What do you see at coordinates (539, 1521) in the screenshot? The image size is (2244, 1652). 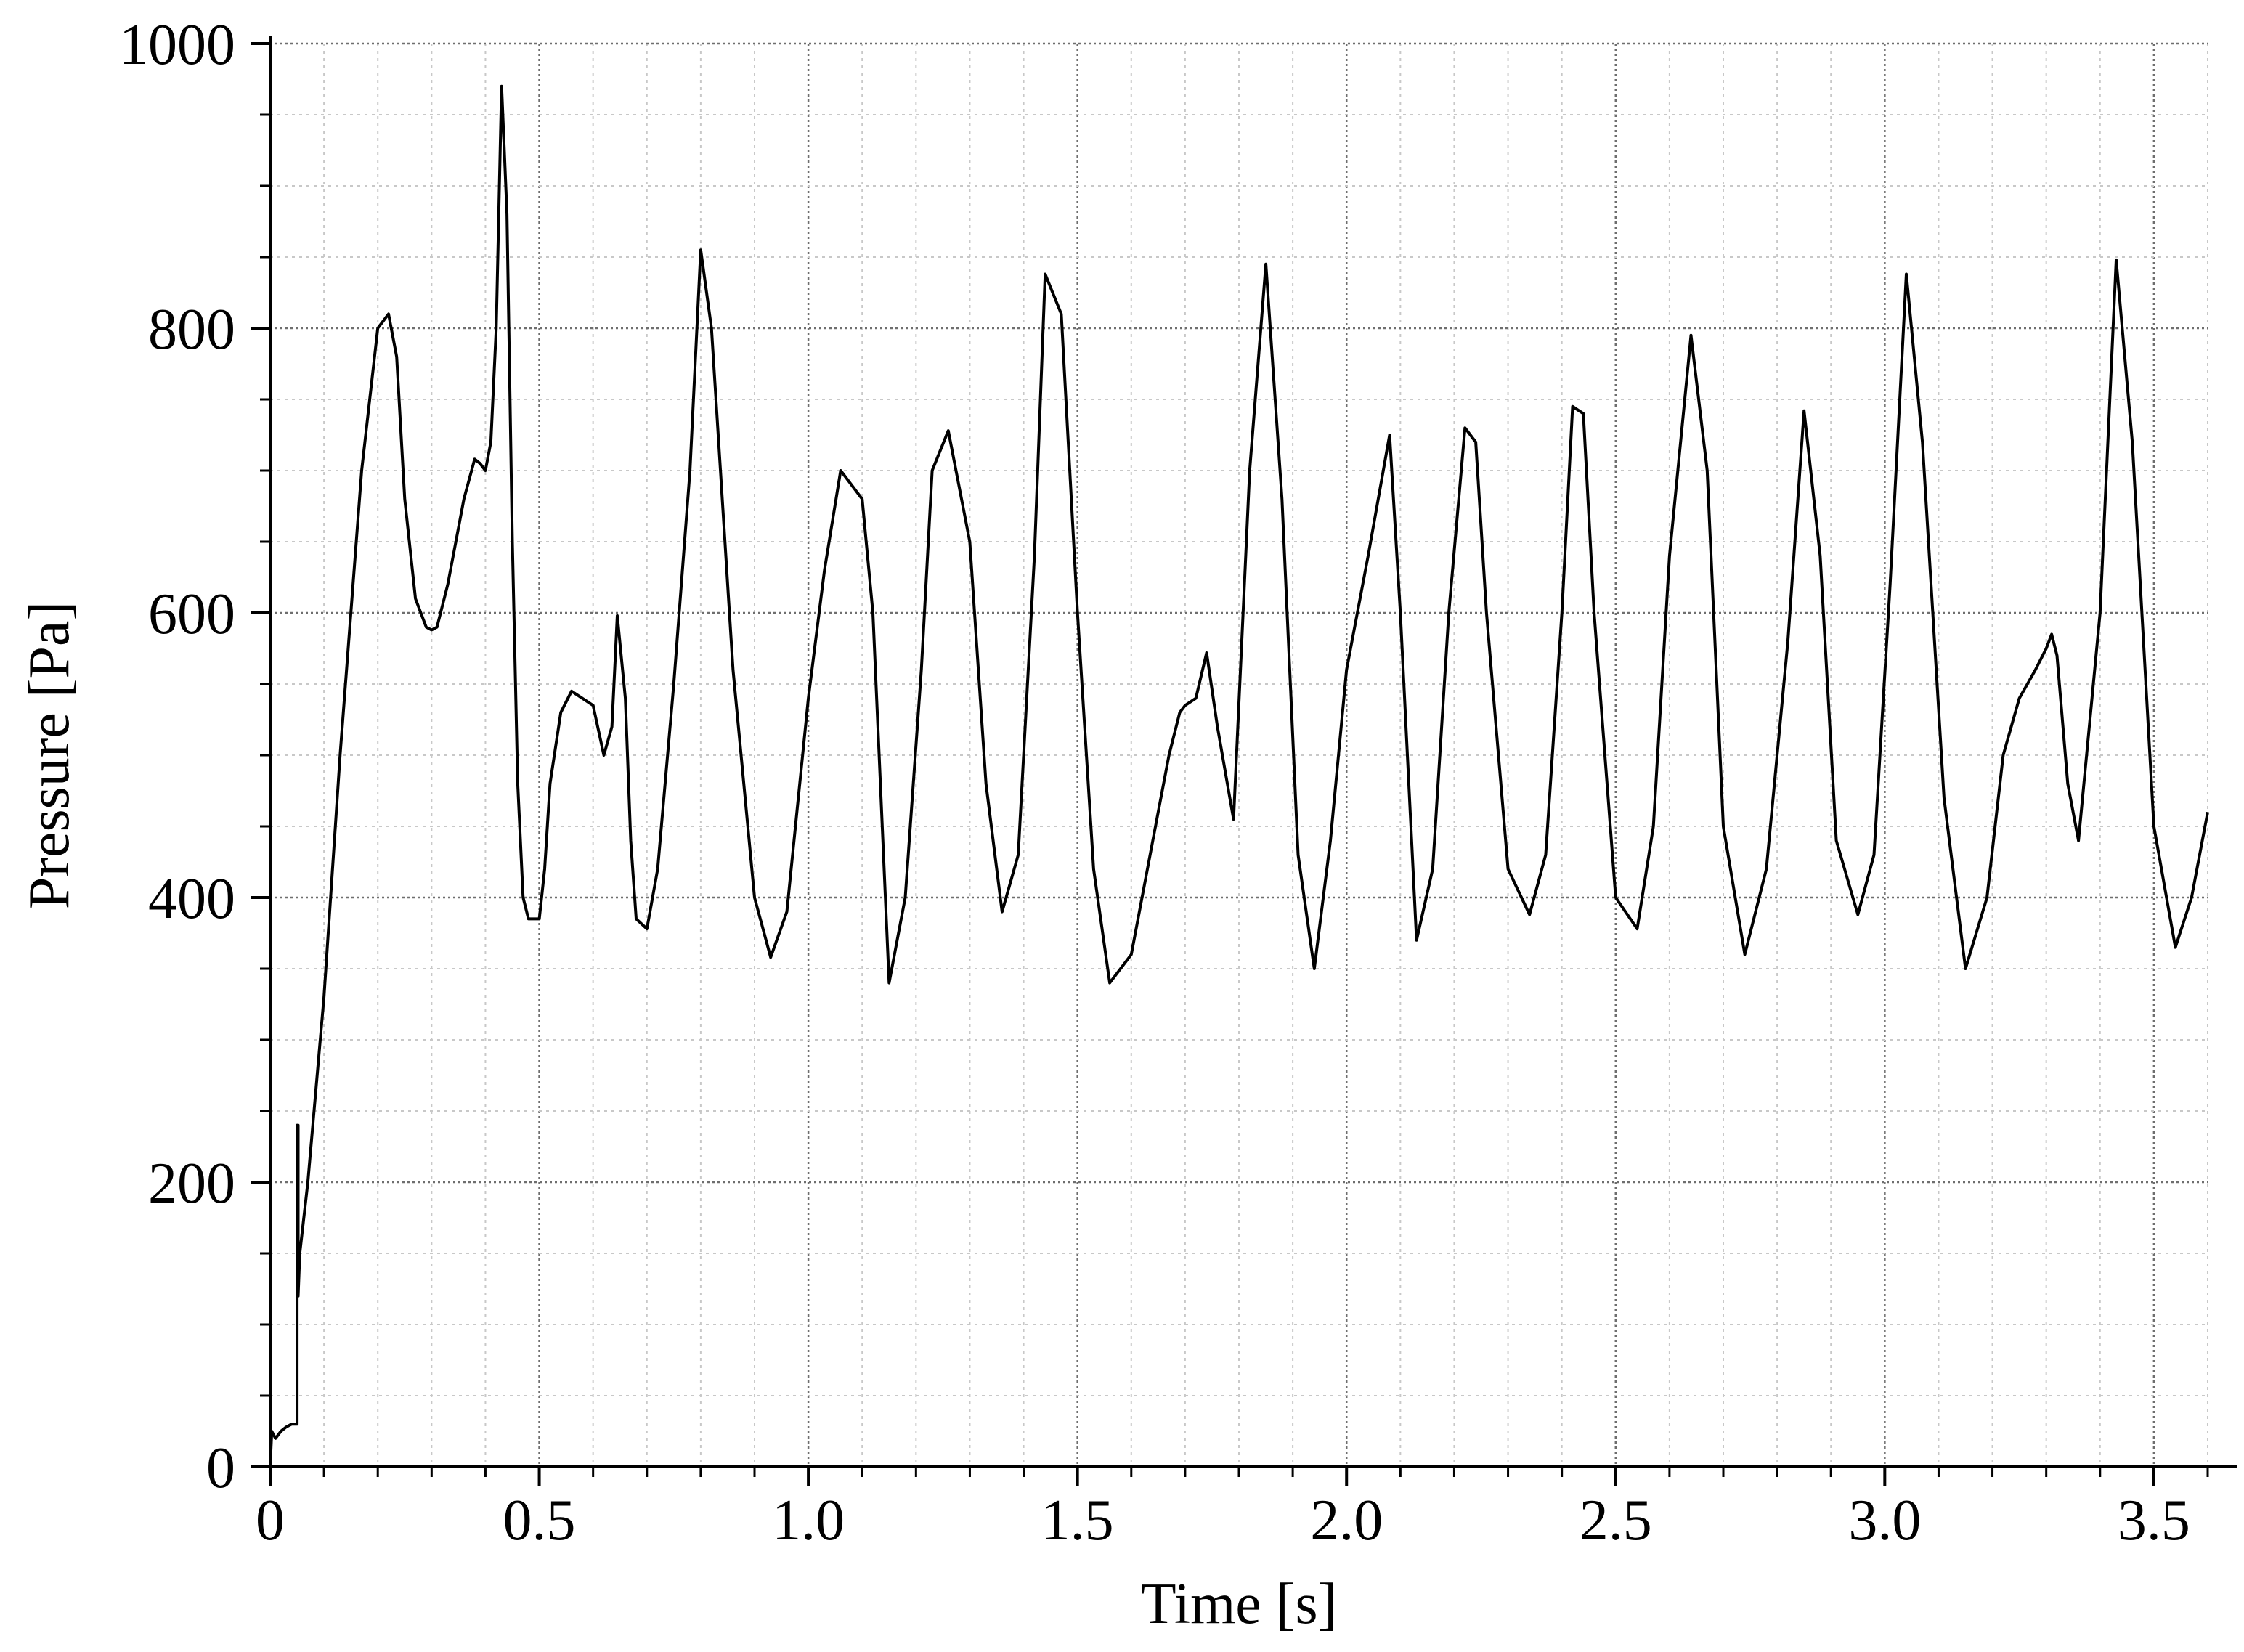 I see `x-tick-label: 0.5` at bounding box center [539, 1521].